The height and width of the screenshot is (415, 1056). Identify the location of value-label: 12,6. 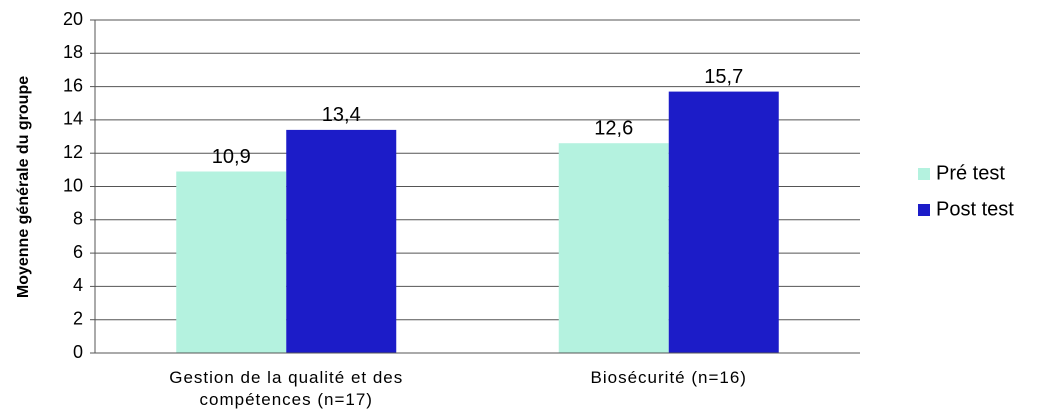
(613, 128).